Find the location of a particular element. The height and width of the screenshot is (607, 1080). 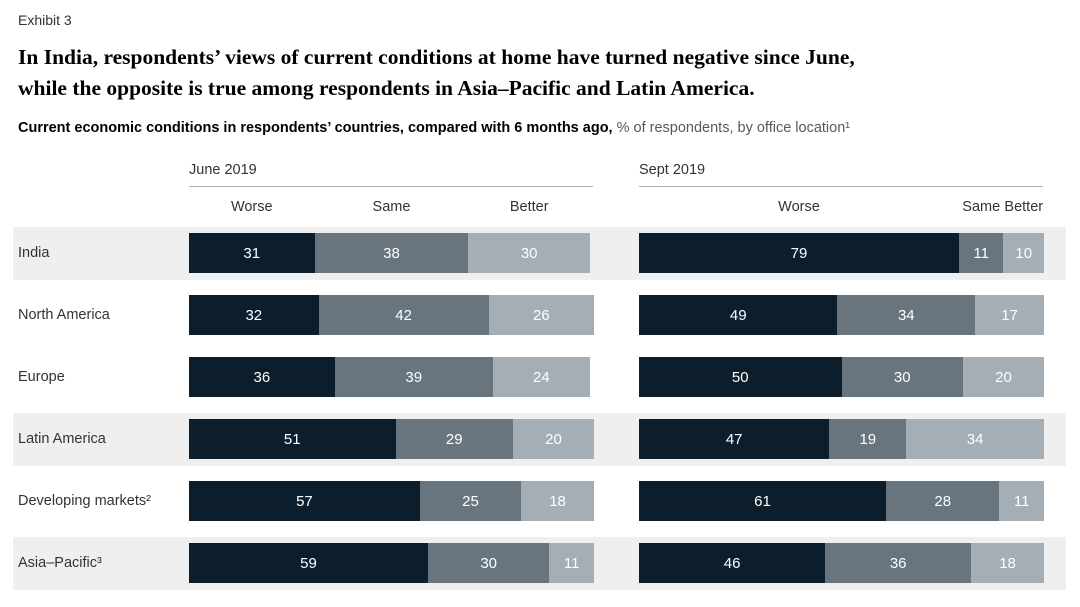

stacked-bar: 31 38 30 is located at coordinates (389, 253).